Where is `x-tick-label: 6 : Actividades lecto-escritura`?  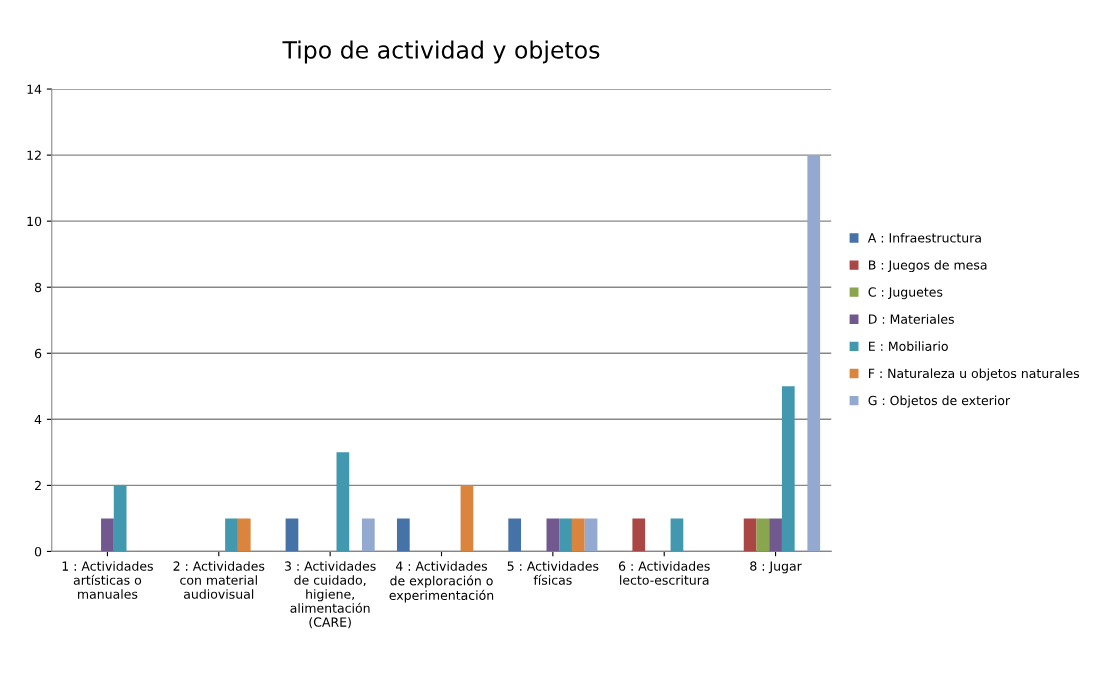
x-tick-label: 6 : Actividades lecto-escritura is located at coordinates (664, 573).